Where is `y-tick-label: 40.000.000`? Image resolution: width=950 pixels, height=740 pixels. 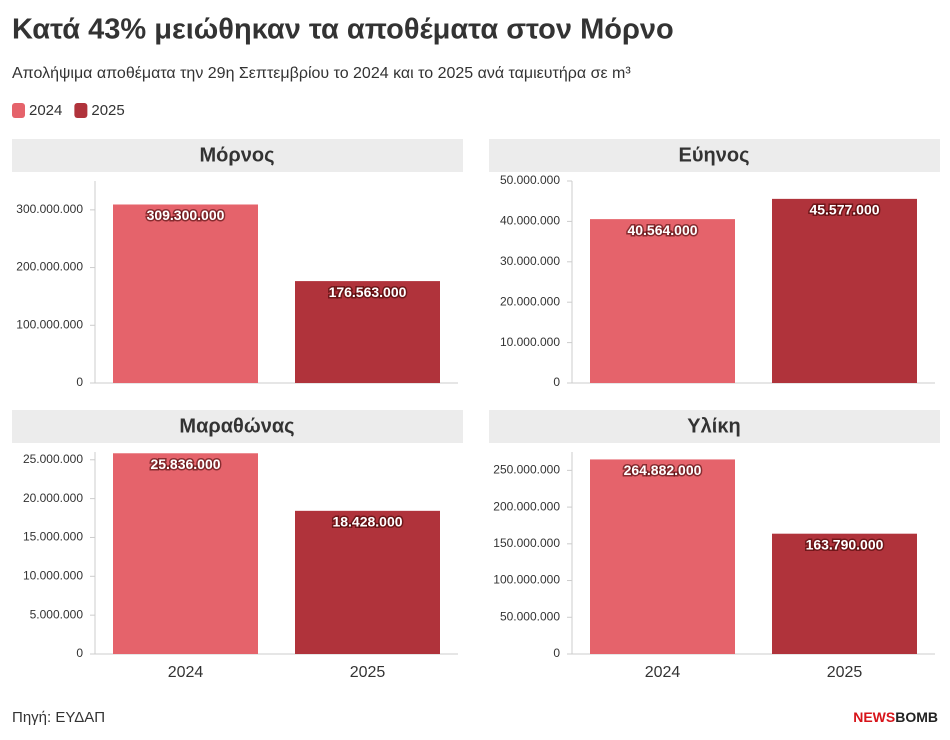
y-tick-label: 40.000.000 is located at coordinates (530, 221).